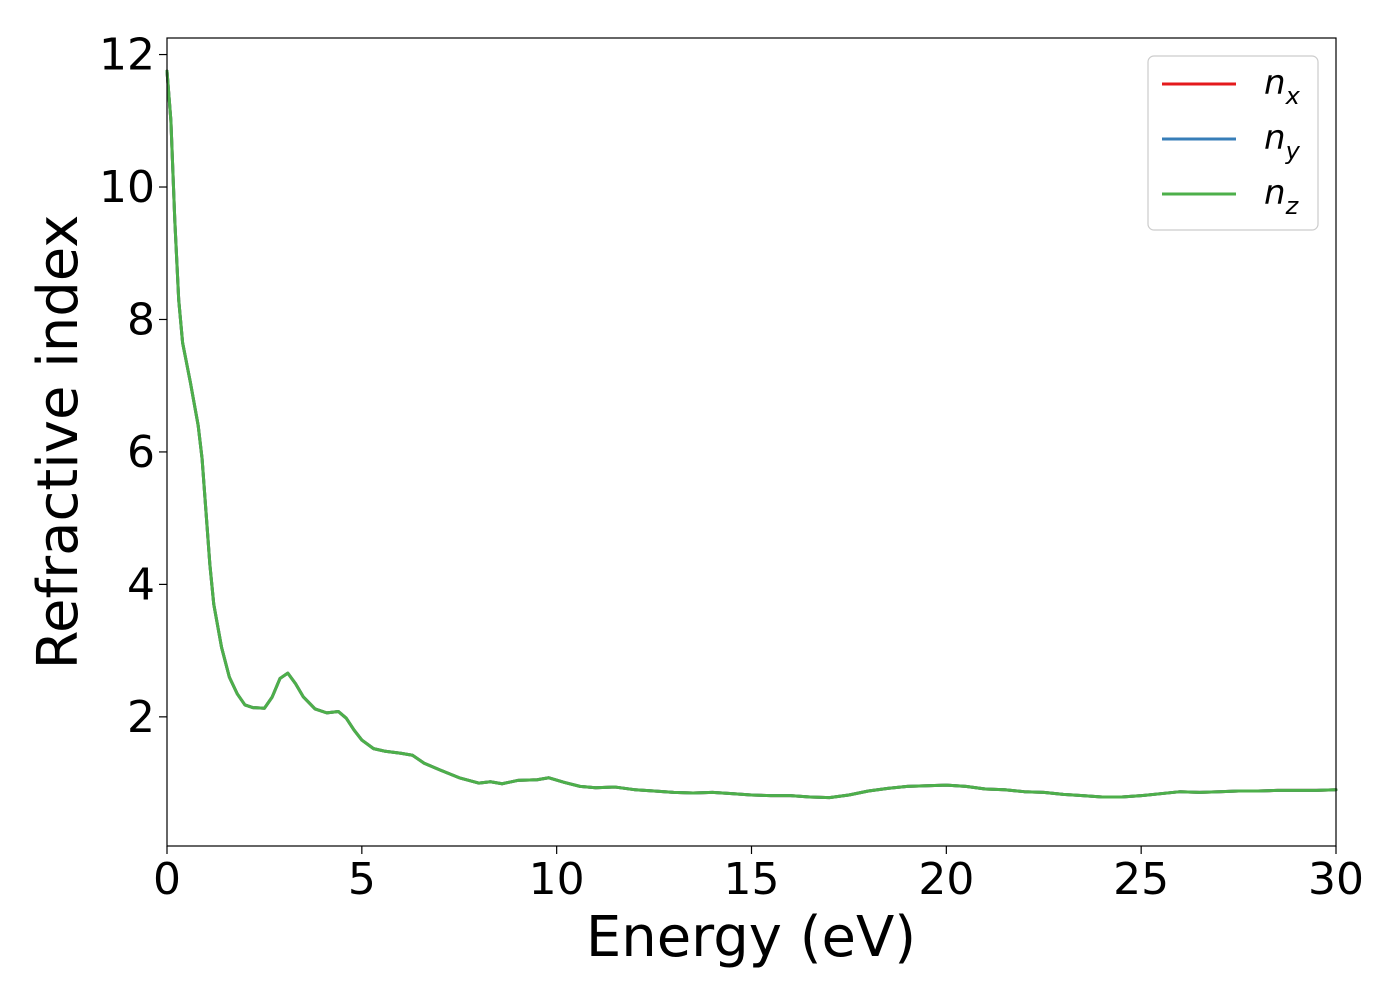 This screenshot has width=1400, height=1000. I want to click on x-tick-label: 0, so click(167, 879).